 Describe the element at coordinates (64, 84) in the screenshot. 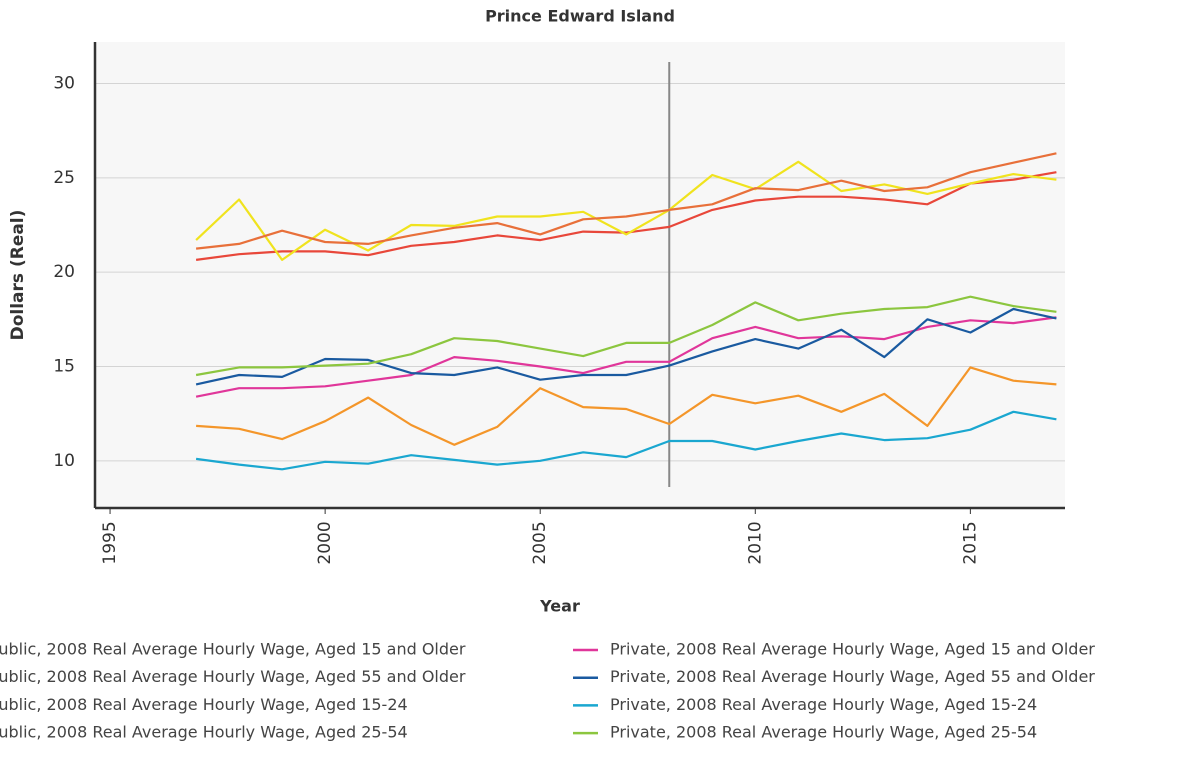

I see `y-tick-label: 30` at that location.